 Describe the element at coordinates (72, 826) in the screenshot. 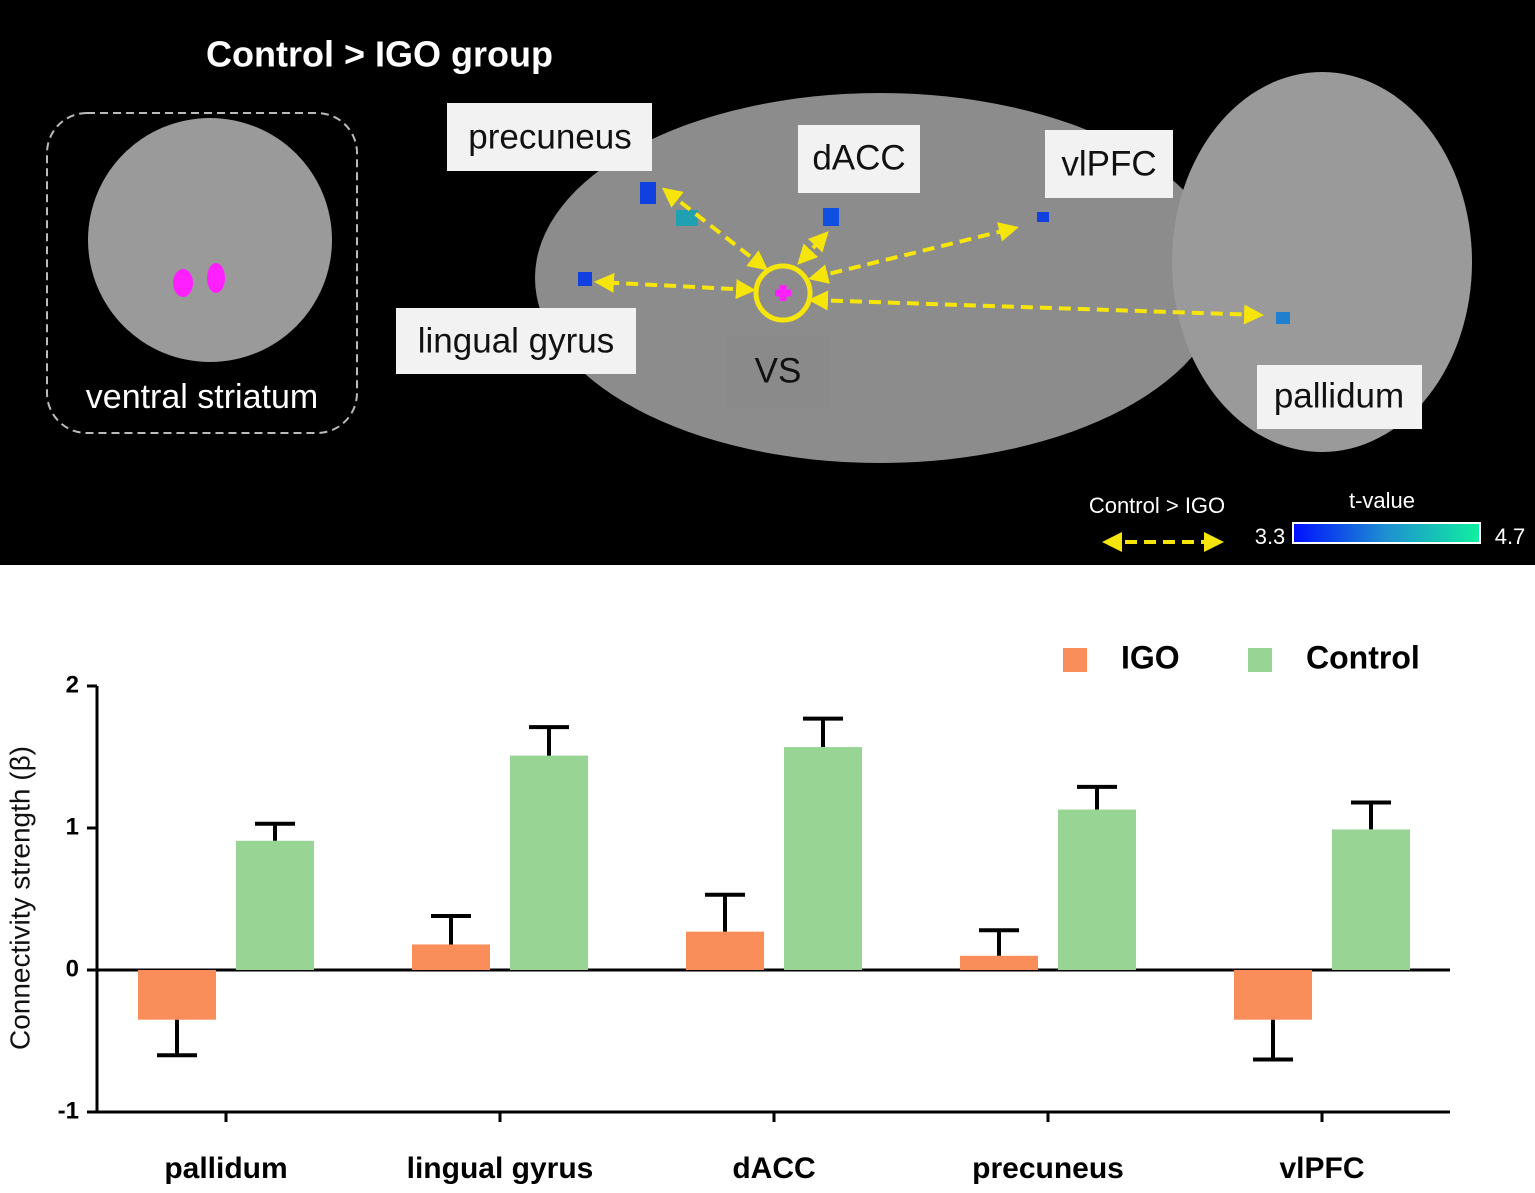

I see `y-tick-label: 1` at that location.